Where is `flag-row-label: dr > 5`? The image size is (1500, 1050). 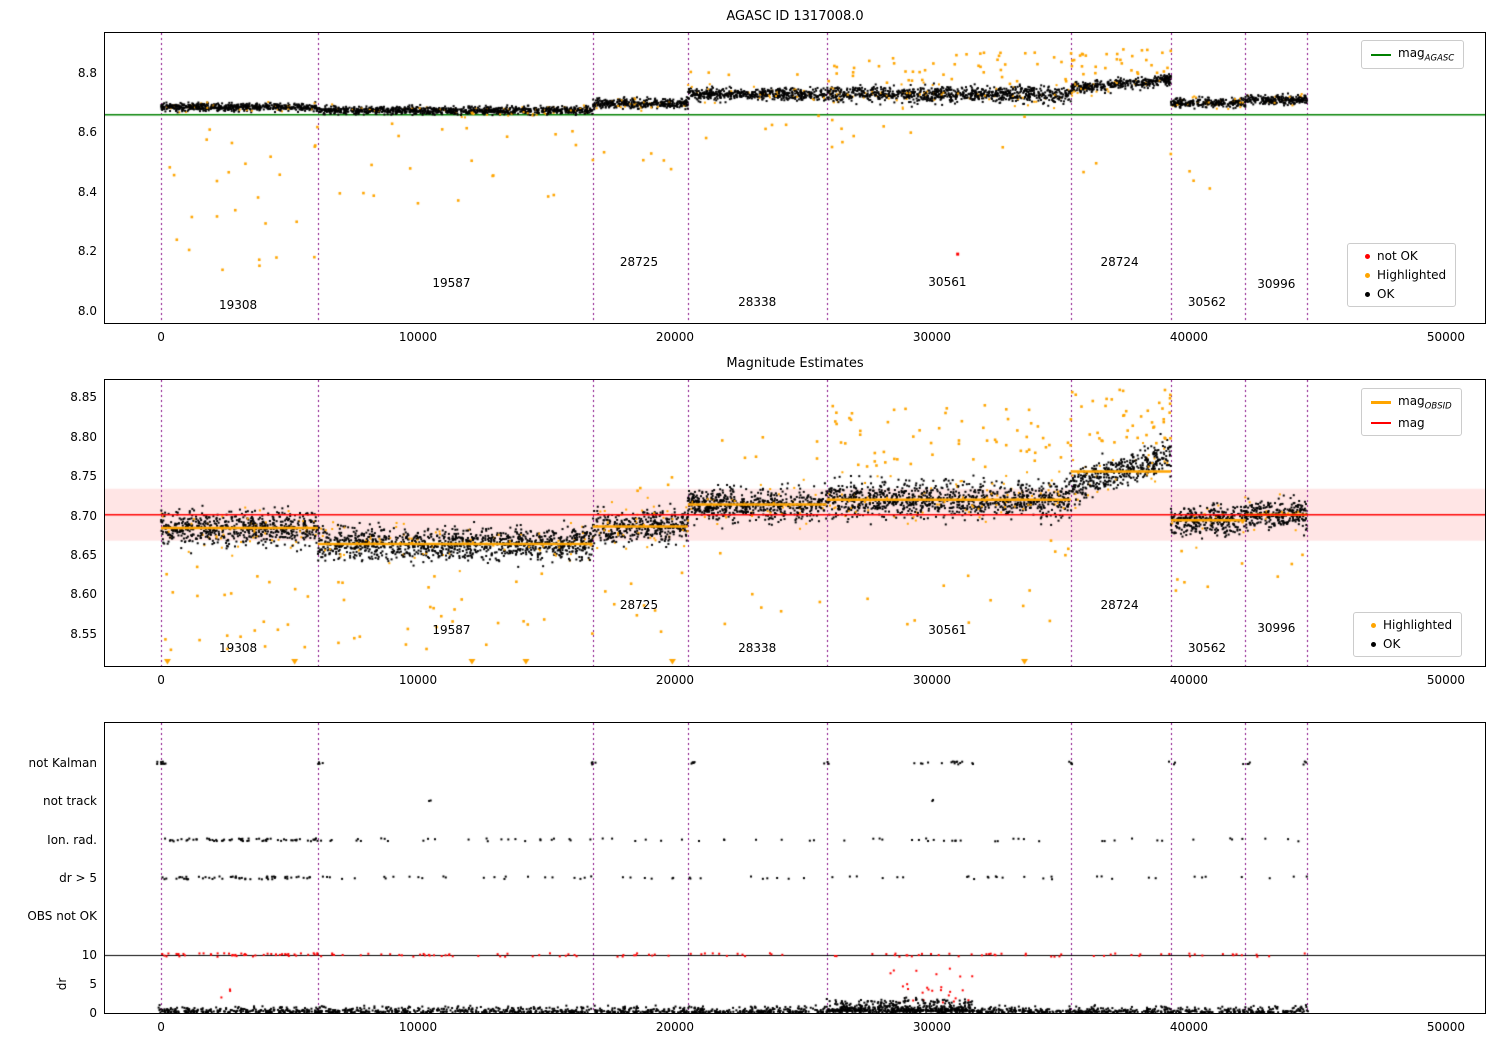
flag-row-label: dr > 5 is located at coordinates (78, 877).